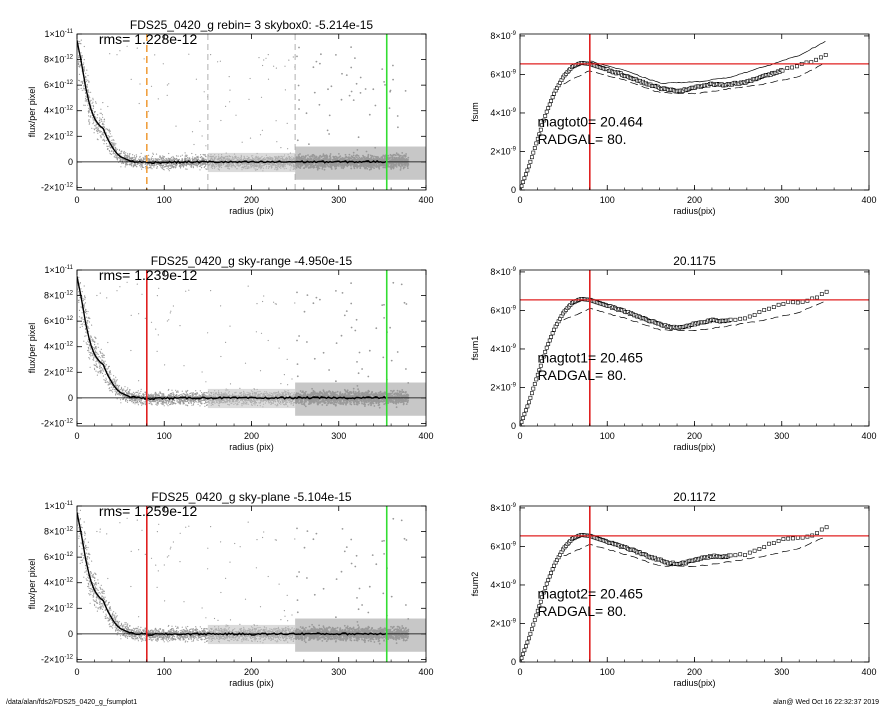  Describe the element at coordinates (251, 162) in the screenshot. I see `mid-scatter-band` at that location.